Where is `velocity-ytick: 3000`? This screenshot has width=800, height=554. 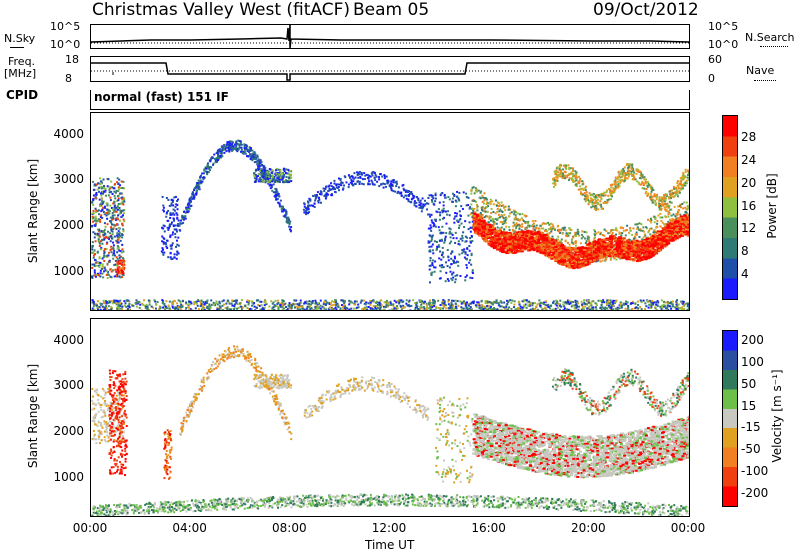
velocity-ytick: 3000 is located at coordinates (68, 385).